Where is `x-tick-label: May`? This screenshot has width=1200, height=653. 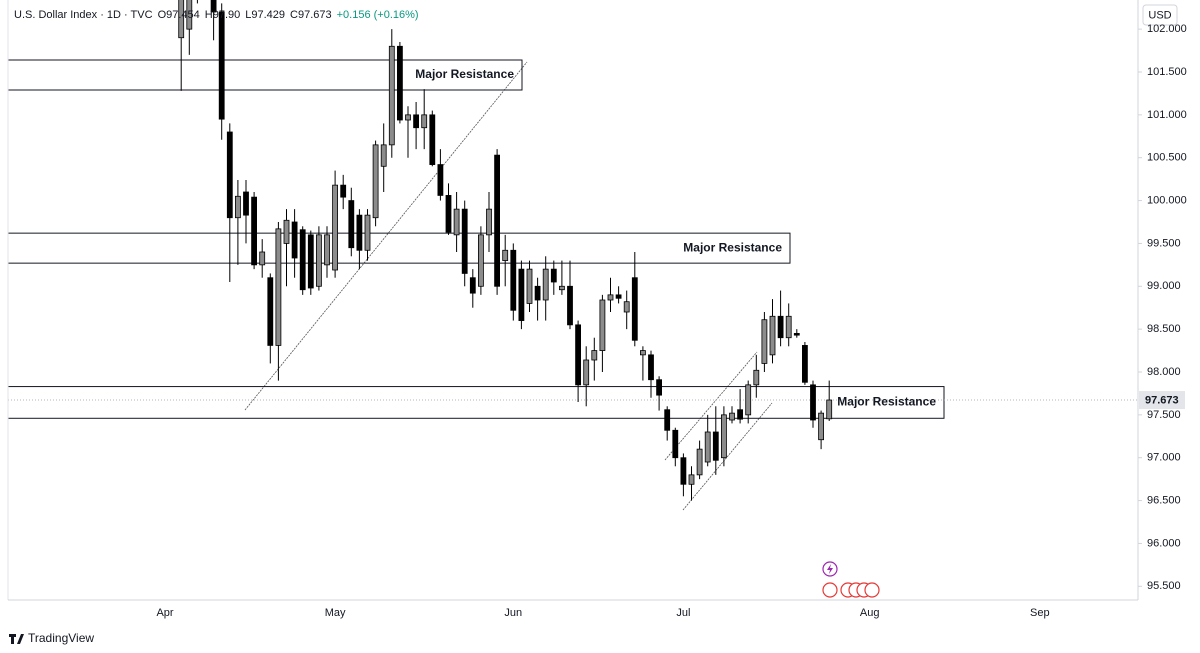 x-tick-label: May is located at coordinates (335, 613).